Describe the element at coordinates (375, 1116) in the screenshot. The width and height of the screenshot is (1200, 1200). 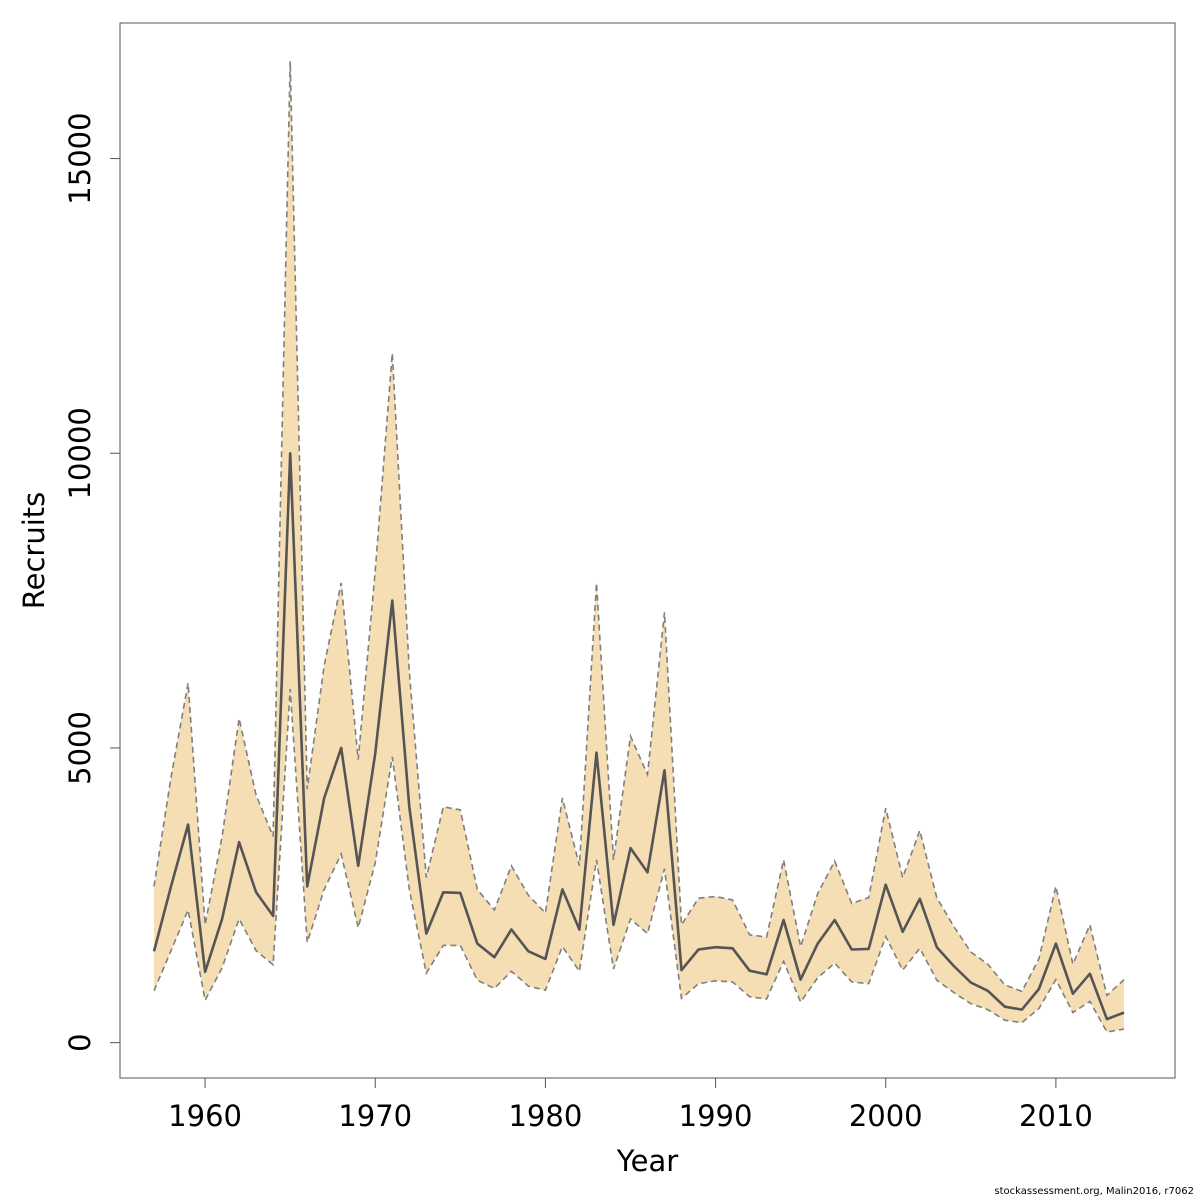
I see `x-tick-label: 1970` at that location.